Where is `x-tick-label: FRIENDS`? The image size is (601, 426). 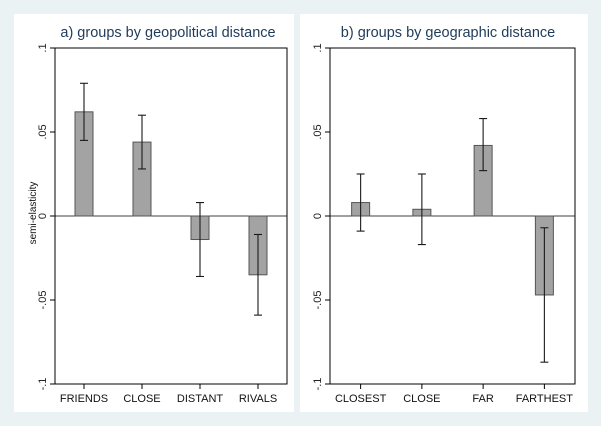
x-tick-label: FRIENDS is located at coordinates (84, 399).